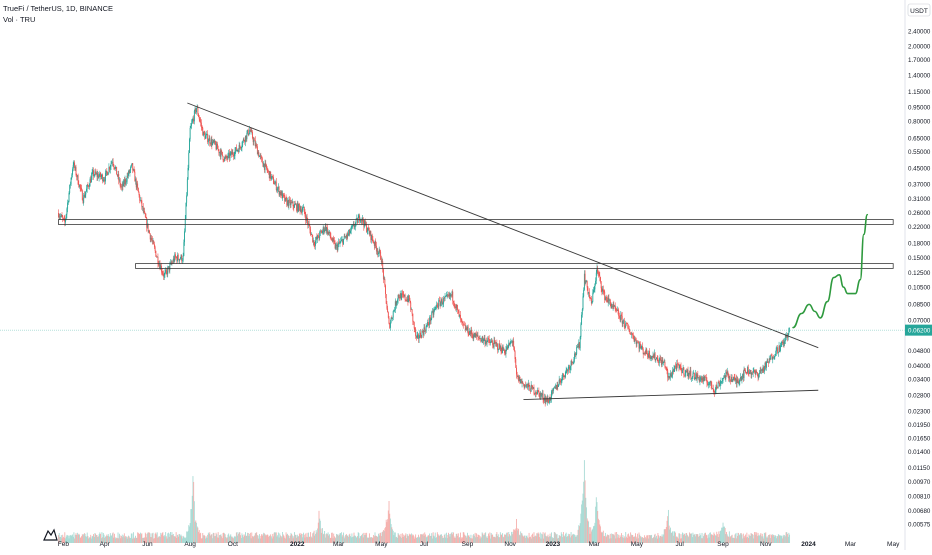 The height and width of the screenshot is (555, 932). I want to click on time-tick-label: Nov, so click(766, 544).